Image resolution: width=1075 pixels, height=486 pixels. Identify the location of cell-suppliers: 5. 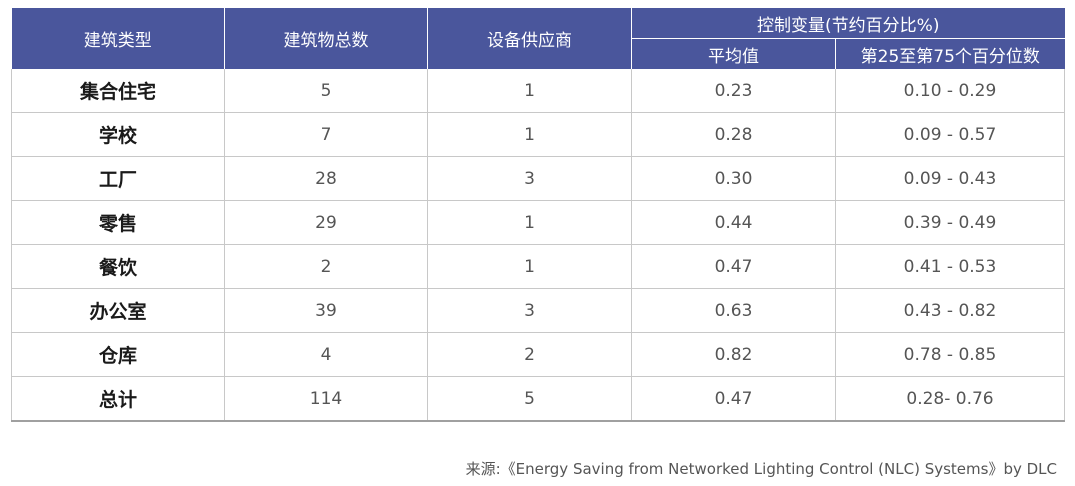
(529, 399).